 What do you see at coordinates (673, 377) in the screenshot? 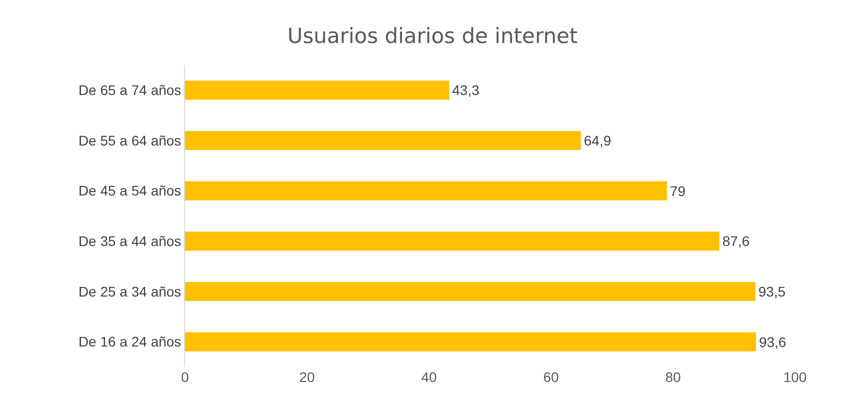
I see `x-tick-label: 80` at bounding box center [673, 377].